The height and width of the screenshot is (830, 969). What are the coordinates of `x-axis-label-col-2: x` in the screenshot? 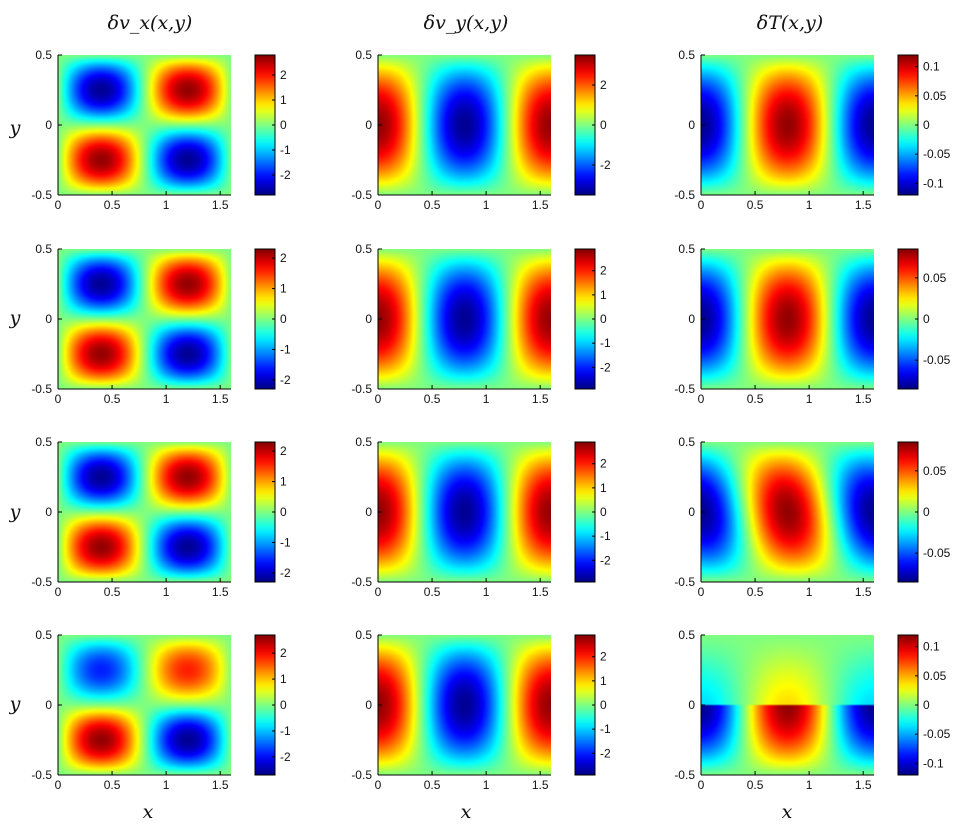 It's located at (466, 812).